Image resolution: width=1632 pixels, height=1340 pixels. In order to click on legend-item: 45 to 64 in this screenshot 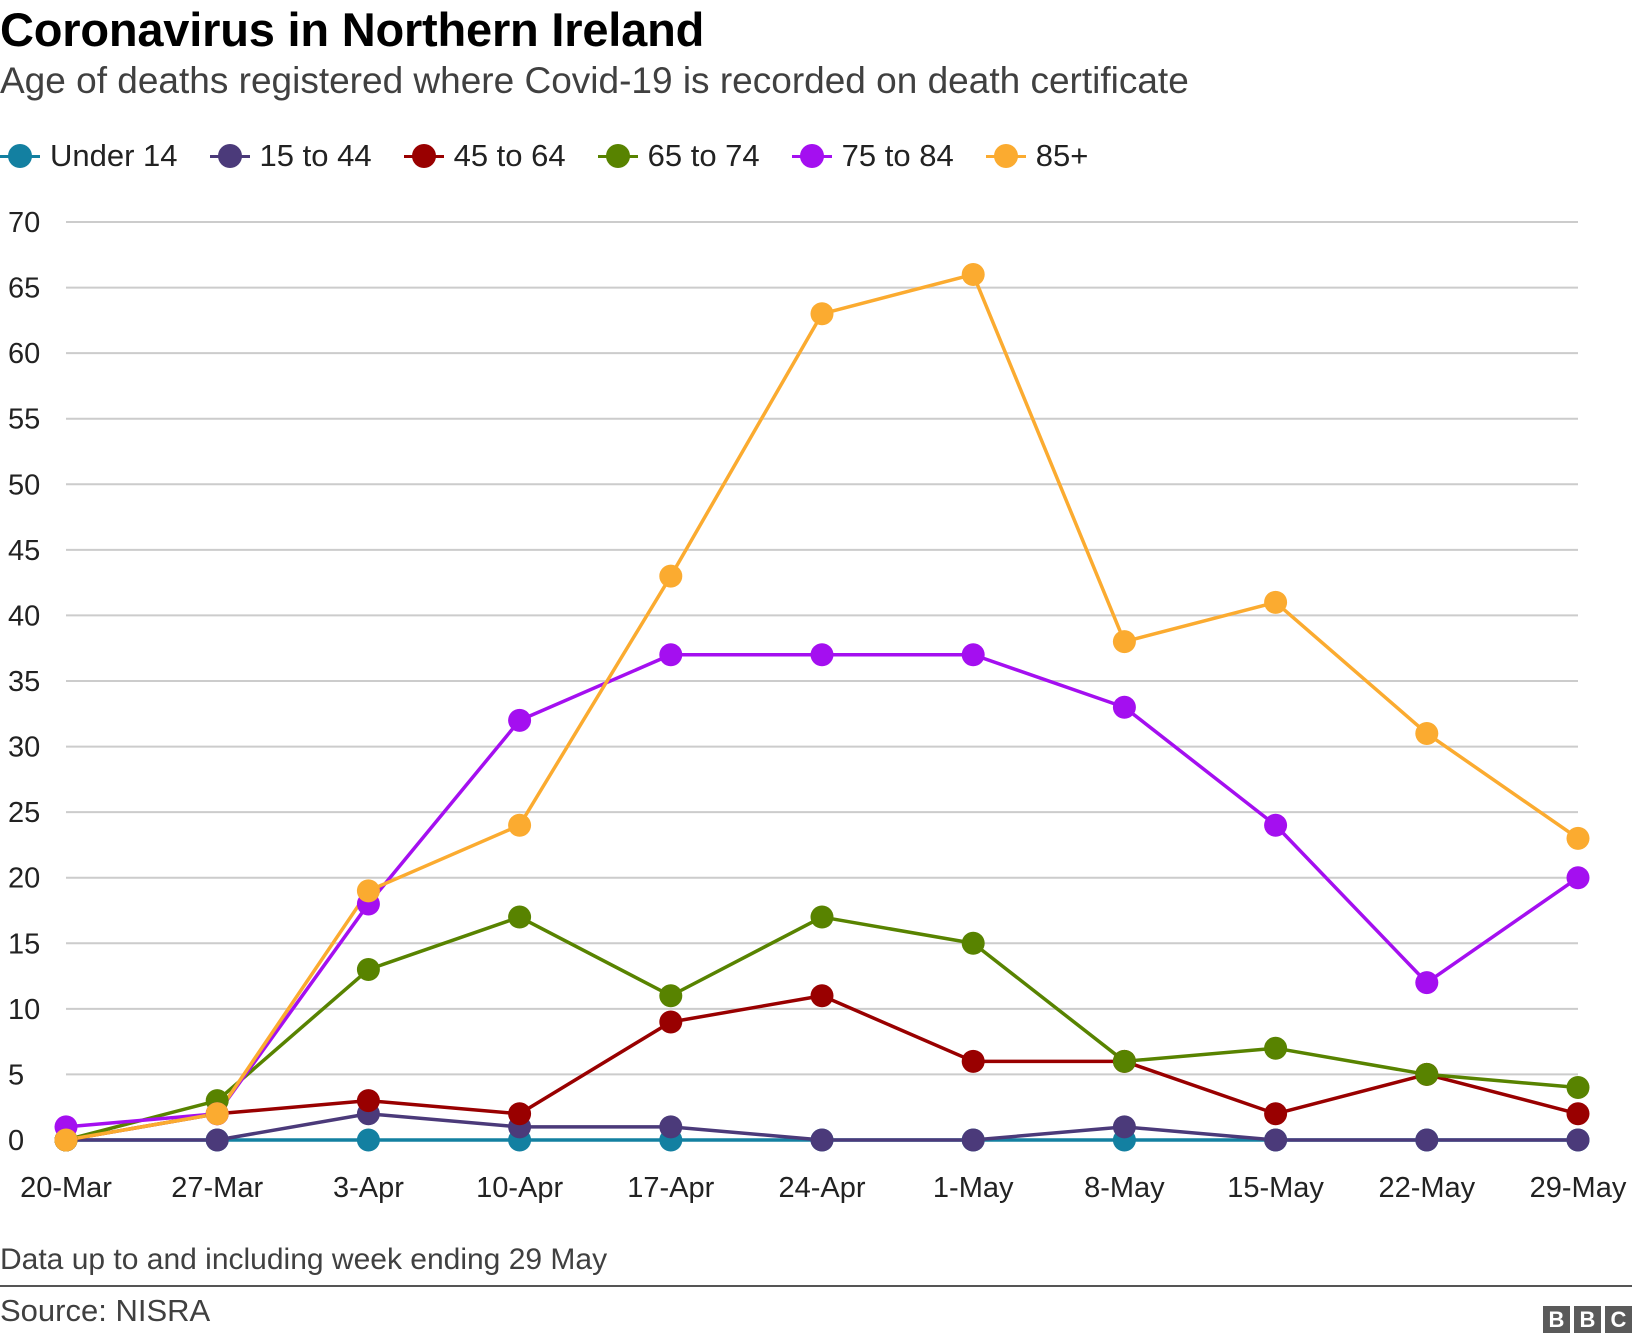, I will do `click(484, 156)`.